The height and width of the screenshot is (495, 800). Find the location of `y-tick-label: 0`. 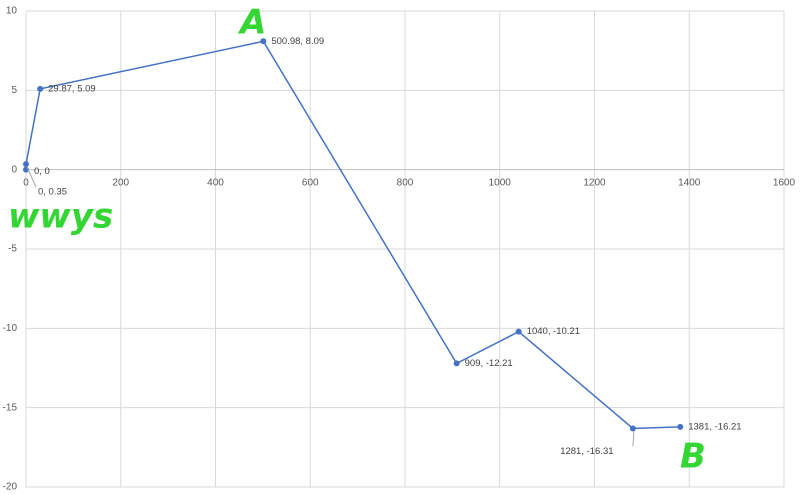

y-tick-label: 0 is located at coordinates (14, 169).